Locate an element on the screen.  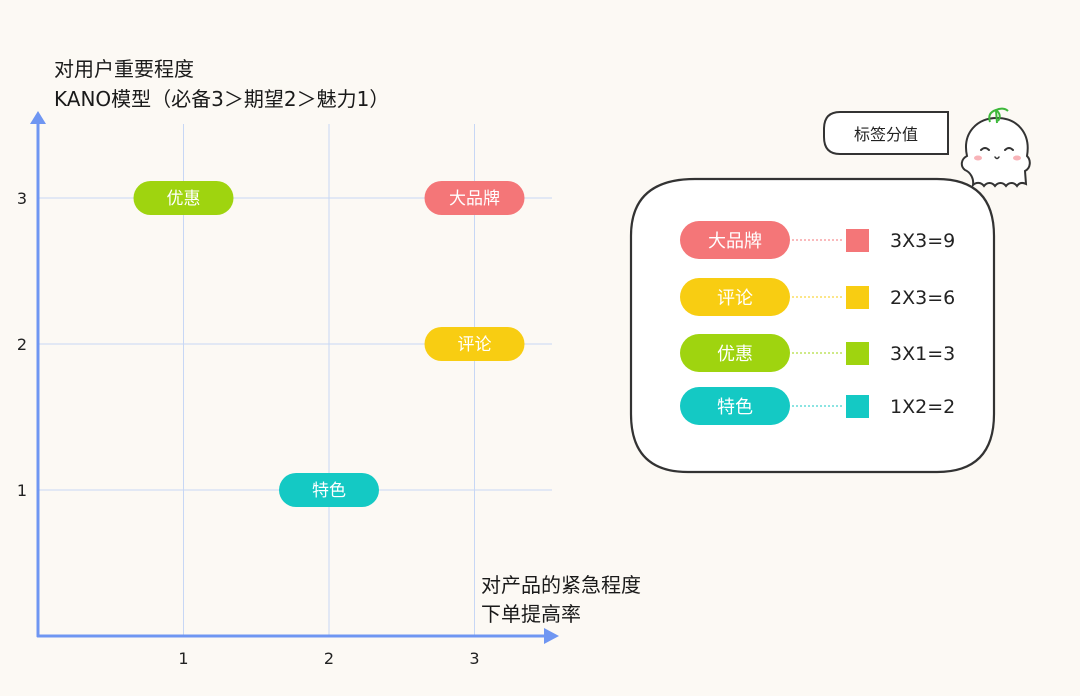
tag-title-bubble is located at coordinates (886, 133).